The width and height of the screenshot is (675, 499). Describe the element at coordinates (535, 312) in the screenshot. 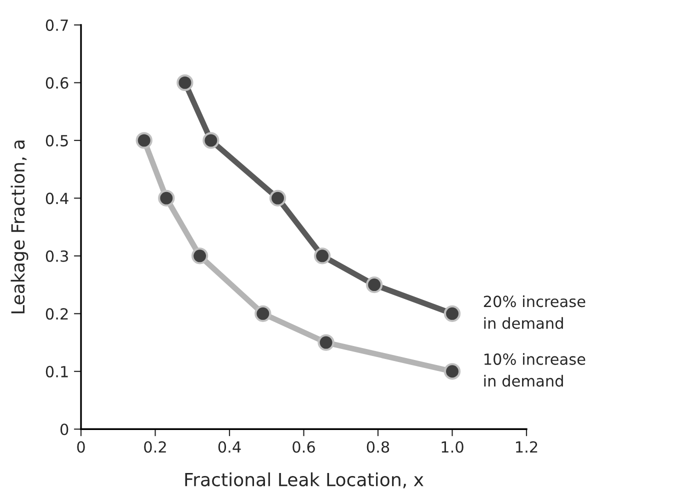

I see `series-label: 20% increase in demand` at that location.